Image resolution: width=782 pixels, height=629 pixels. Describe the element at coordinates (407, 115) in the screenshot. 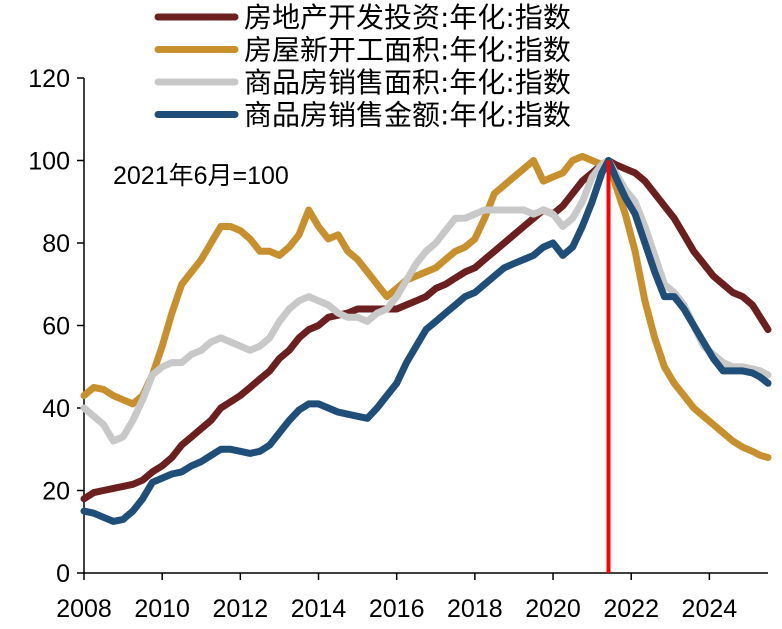

I see `legend-label-4: 商品房销售金额:年化:指数` at that location.